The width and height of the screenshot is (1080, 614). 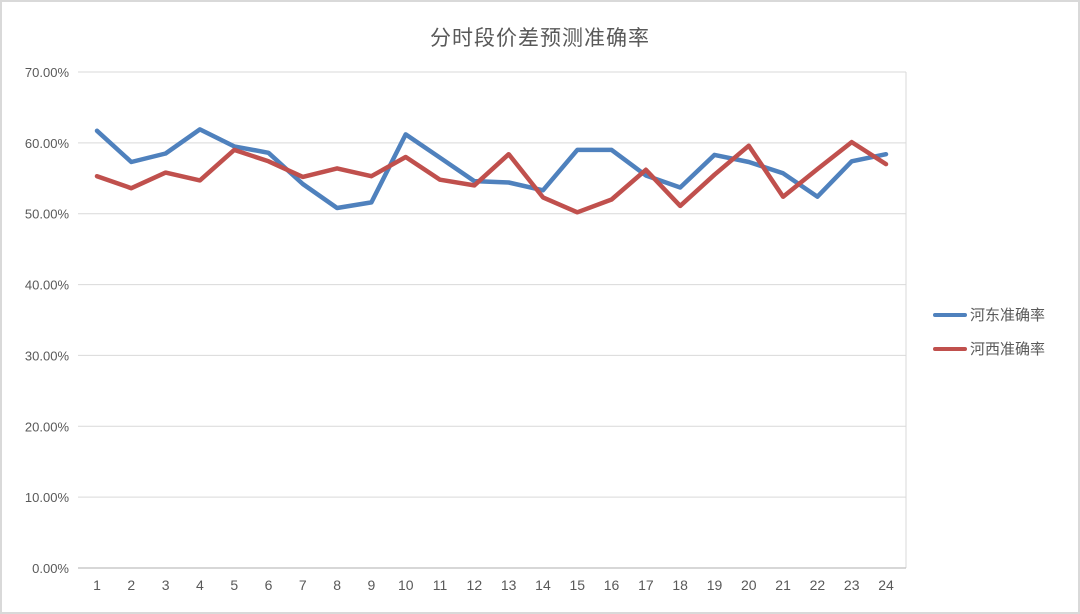 What do you see at coordinates (612, 585) in the screenshot?
I see `x-axis-tick-label: 16` at bounding box center [612, 585].